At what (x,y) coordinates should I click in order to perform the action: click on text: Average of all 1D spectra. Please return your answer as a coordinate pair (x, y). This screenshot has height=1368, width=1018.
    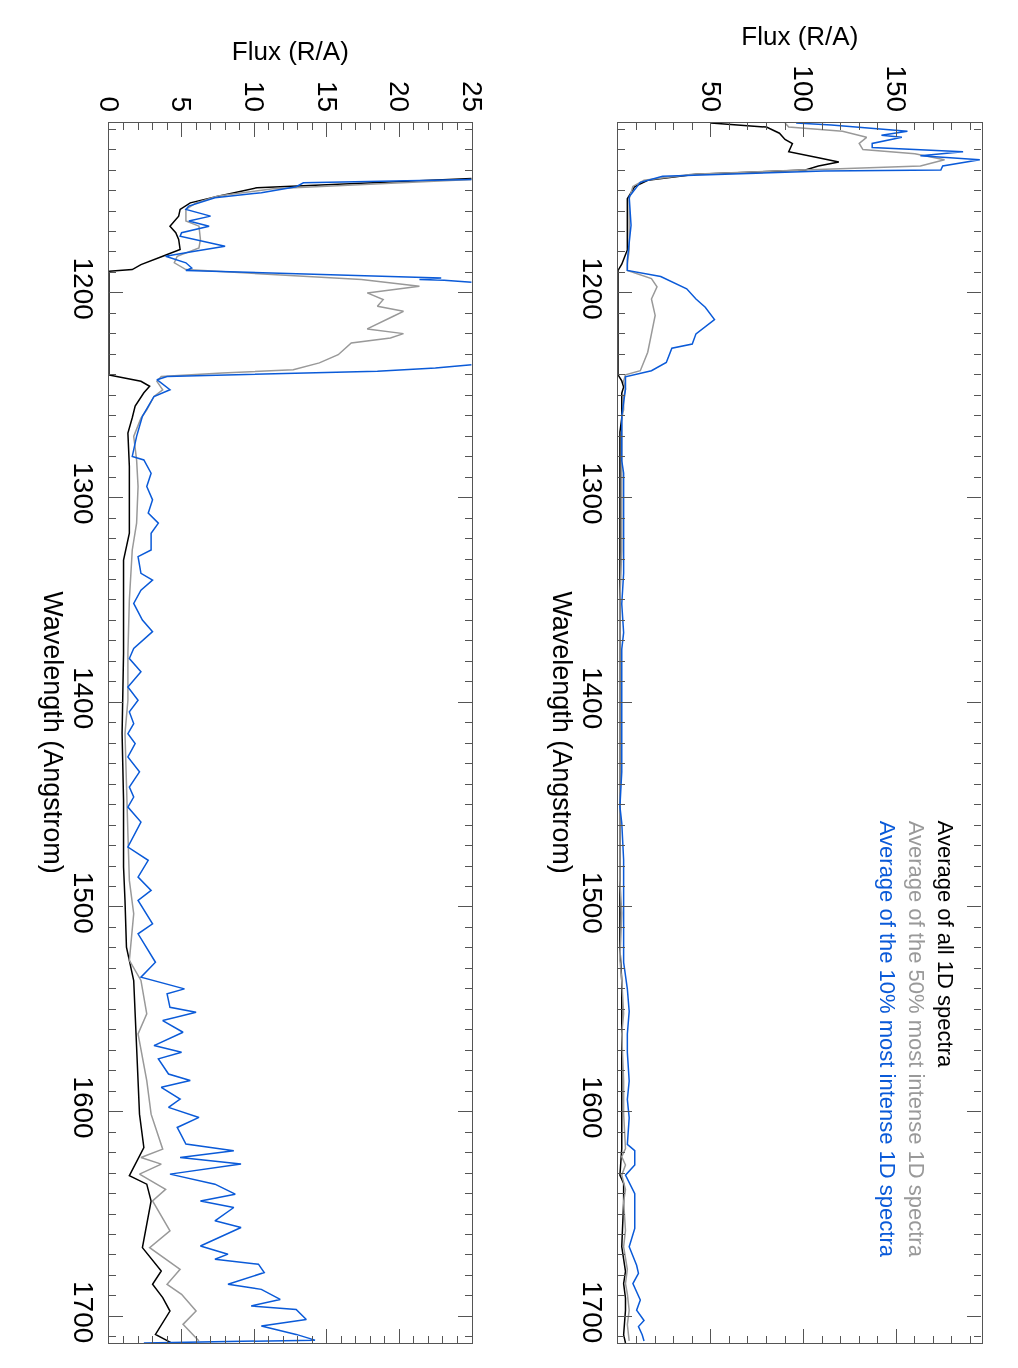
    Looking at the image, I should click on (946, 944).